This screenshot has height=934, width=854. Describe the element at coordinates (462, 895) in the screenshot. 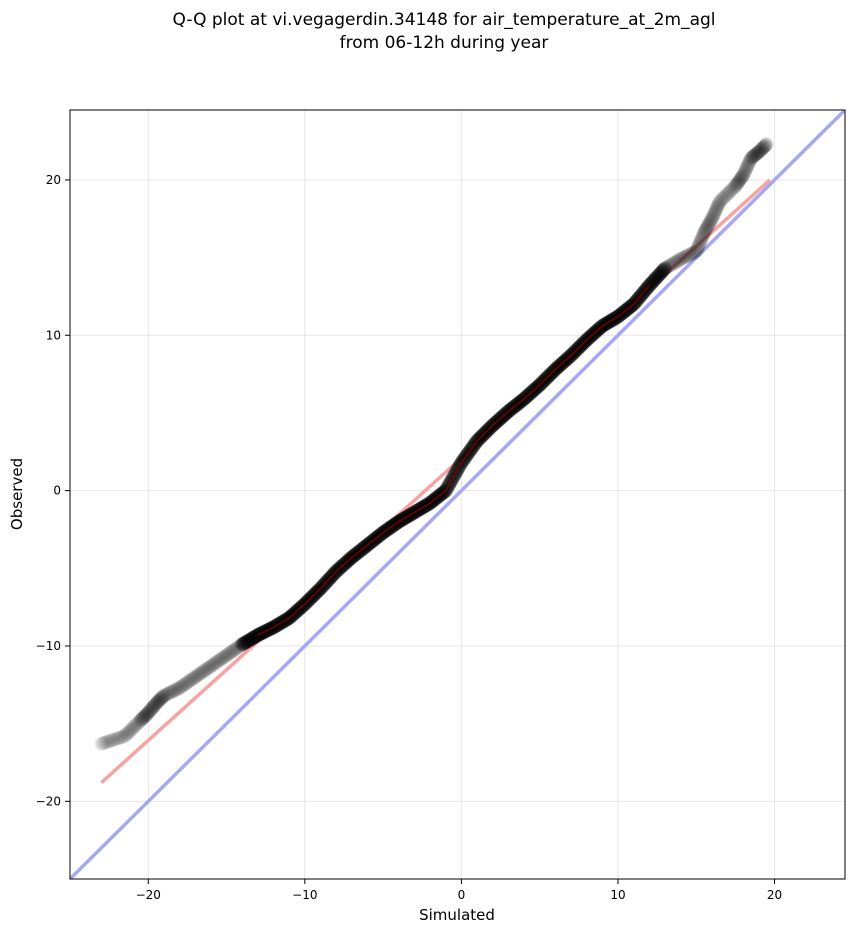

I see `x-tick-label: 0` at that location.